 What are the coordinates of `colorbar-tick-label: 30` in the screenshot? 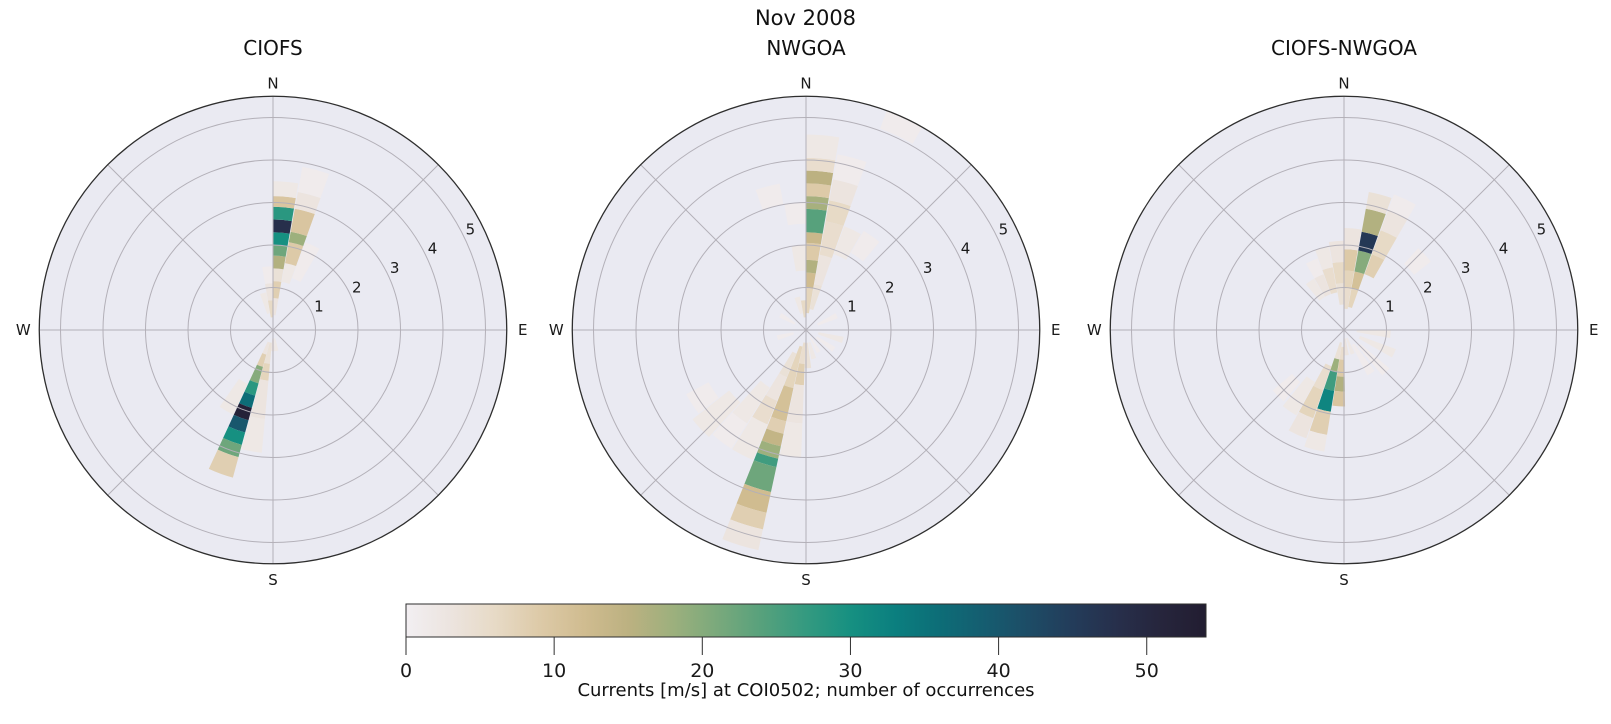 It's located at (850, 671).